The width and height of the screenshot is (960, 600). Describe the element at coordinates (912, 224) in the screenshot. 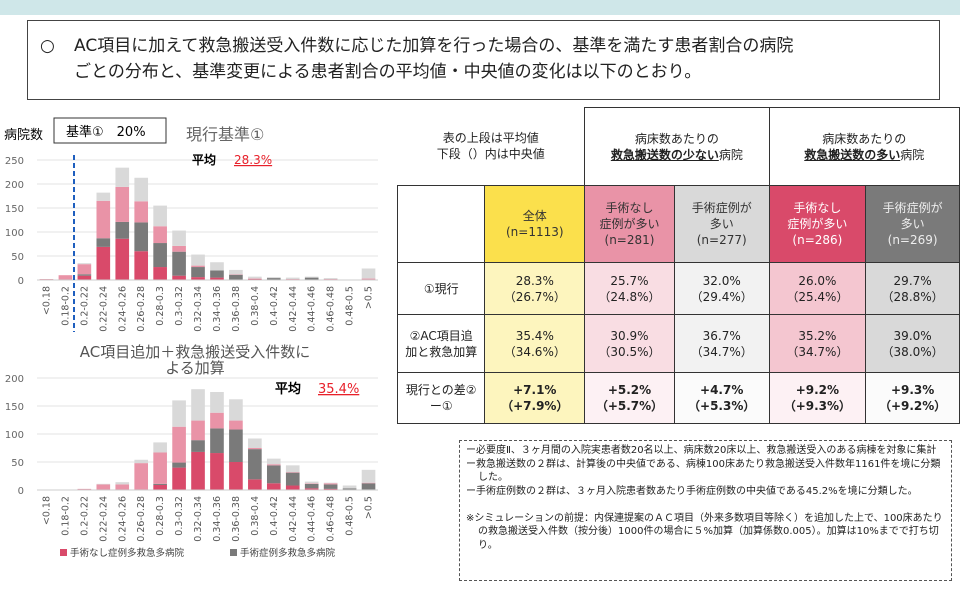

I see `column-header: 手術症例が 多い (n=269)` at that location.